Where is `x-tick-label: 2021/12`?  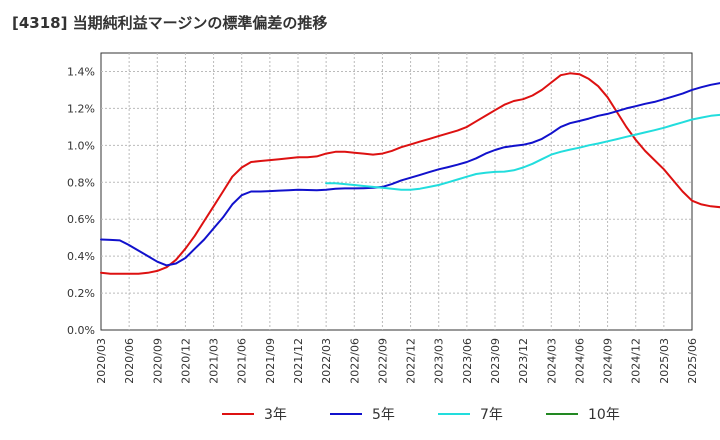 x-tick-label: 2021/12 is located at coordinates (298, 361).